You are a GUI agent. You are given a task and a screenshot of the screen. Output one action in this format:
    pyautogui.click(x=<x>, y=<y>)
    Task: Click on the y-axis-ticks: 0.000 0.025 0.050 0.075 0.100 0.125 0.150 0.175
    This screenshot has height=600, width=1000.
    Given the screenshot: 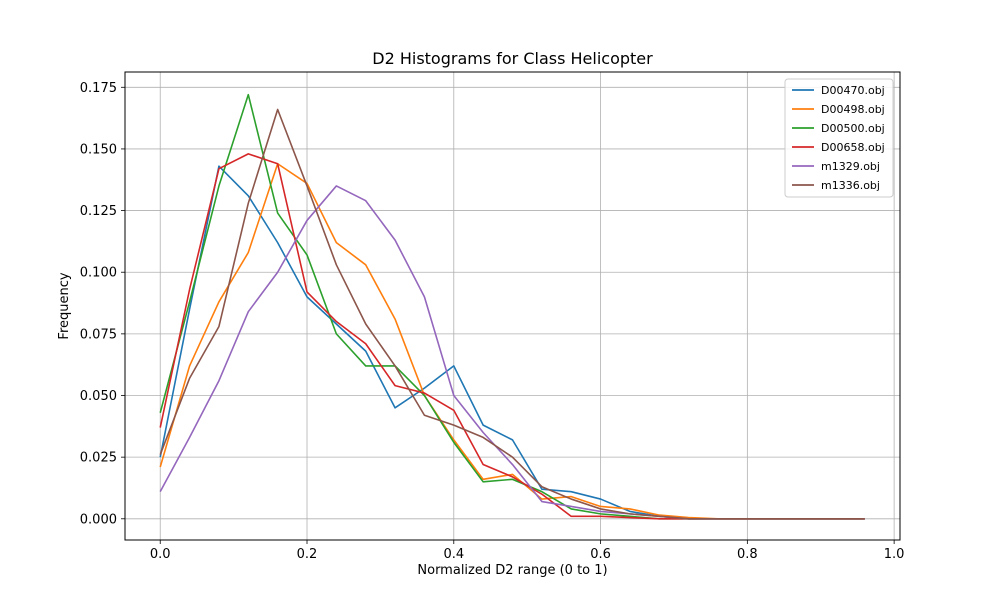 What is the action you would take?
    pyautogui.click(x=102, y=304)
    